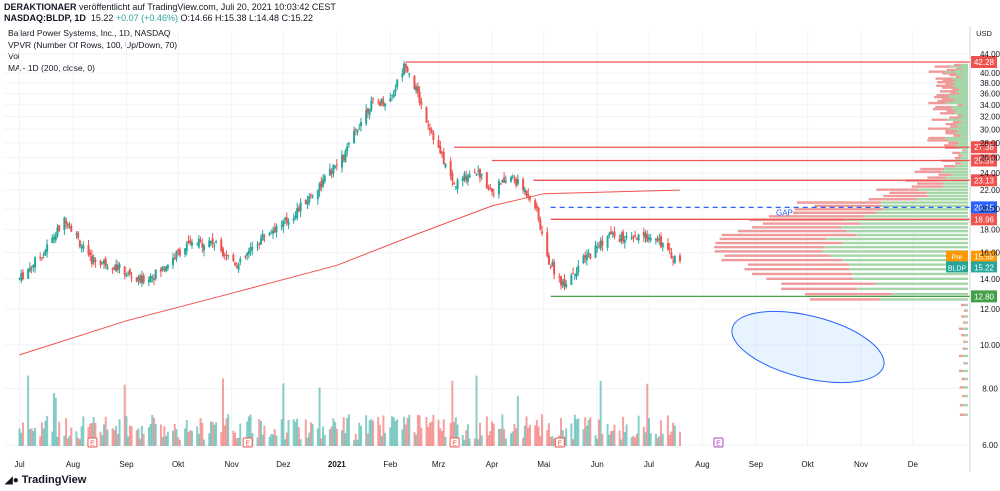  I want to click on x-tick-label: Apr, so click(492, 464).